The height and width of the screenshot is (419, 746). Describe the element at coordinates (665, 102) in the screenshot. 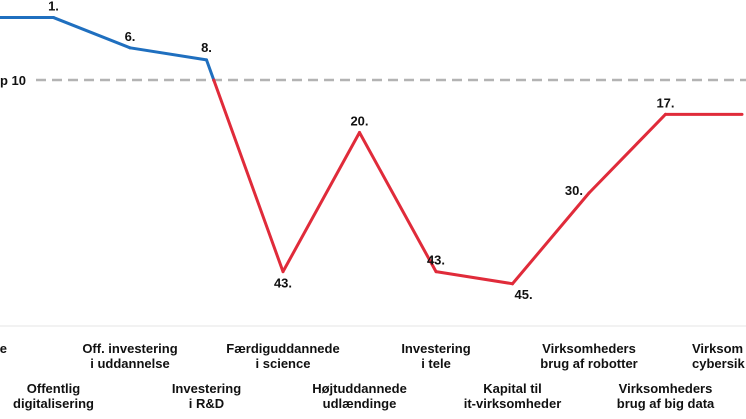

I see `rank-label: 17.` at that location.